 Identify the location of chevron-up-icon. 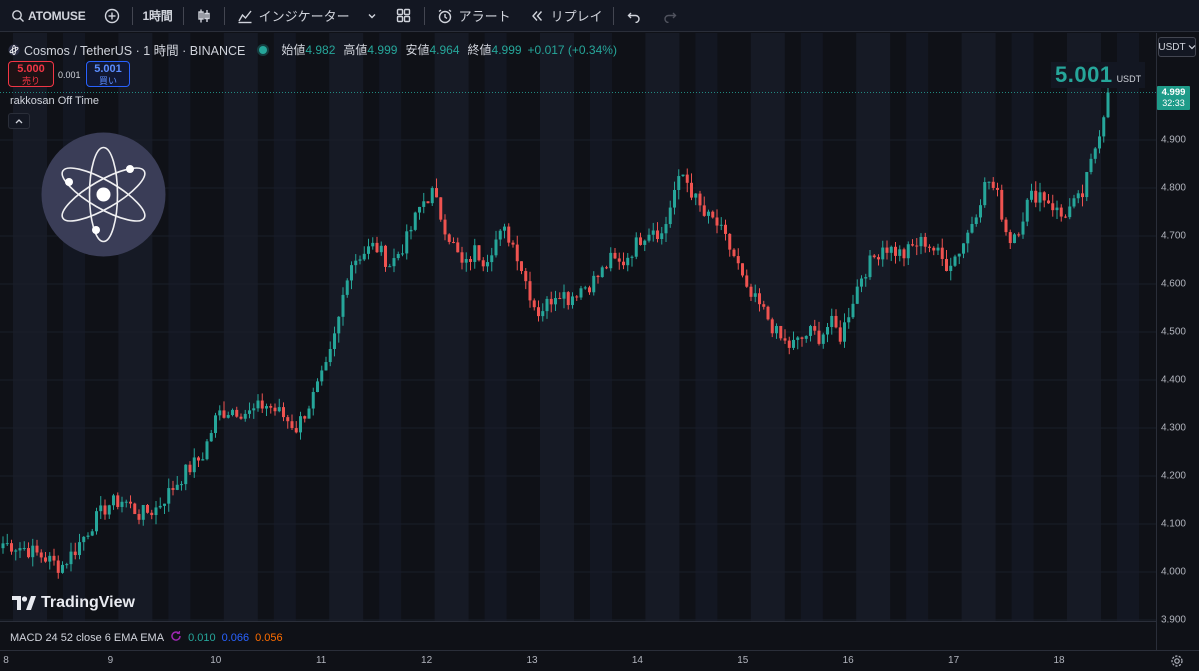
(19, 121).